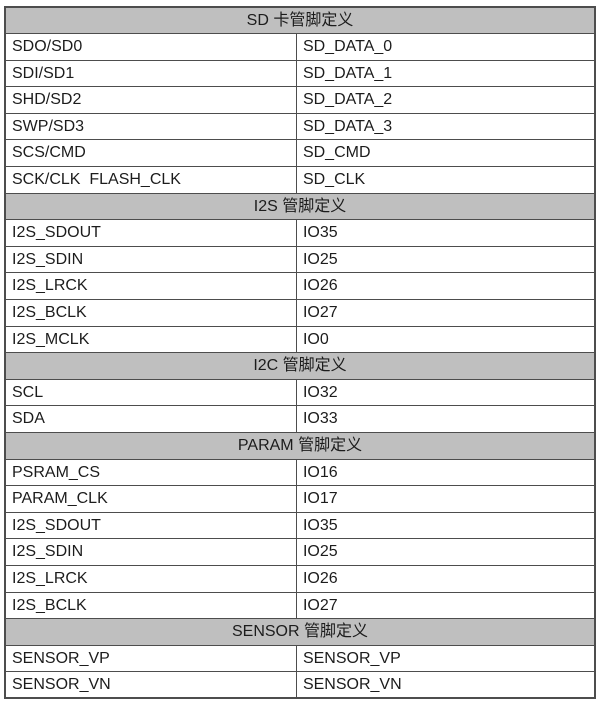 The width and height of the screenshot is (600, 705). I want to click on section-title: SD 卡管脚定义, so click(300, 20).